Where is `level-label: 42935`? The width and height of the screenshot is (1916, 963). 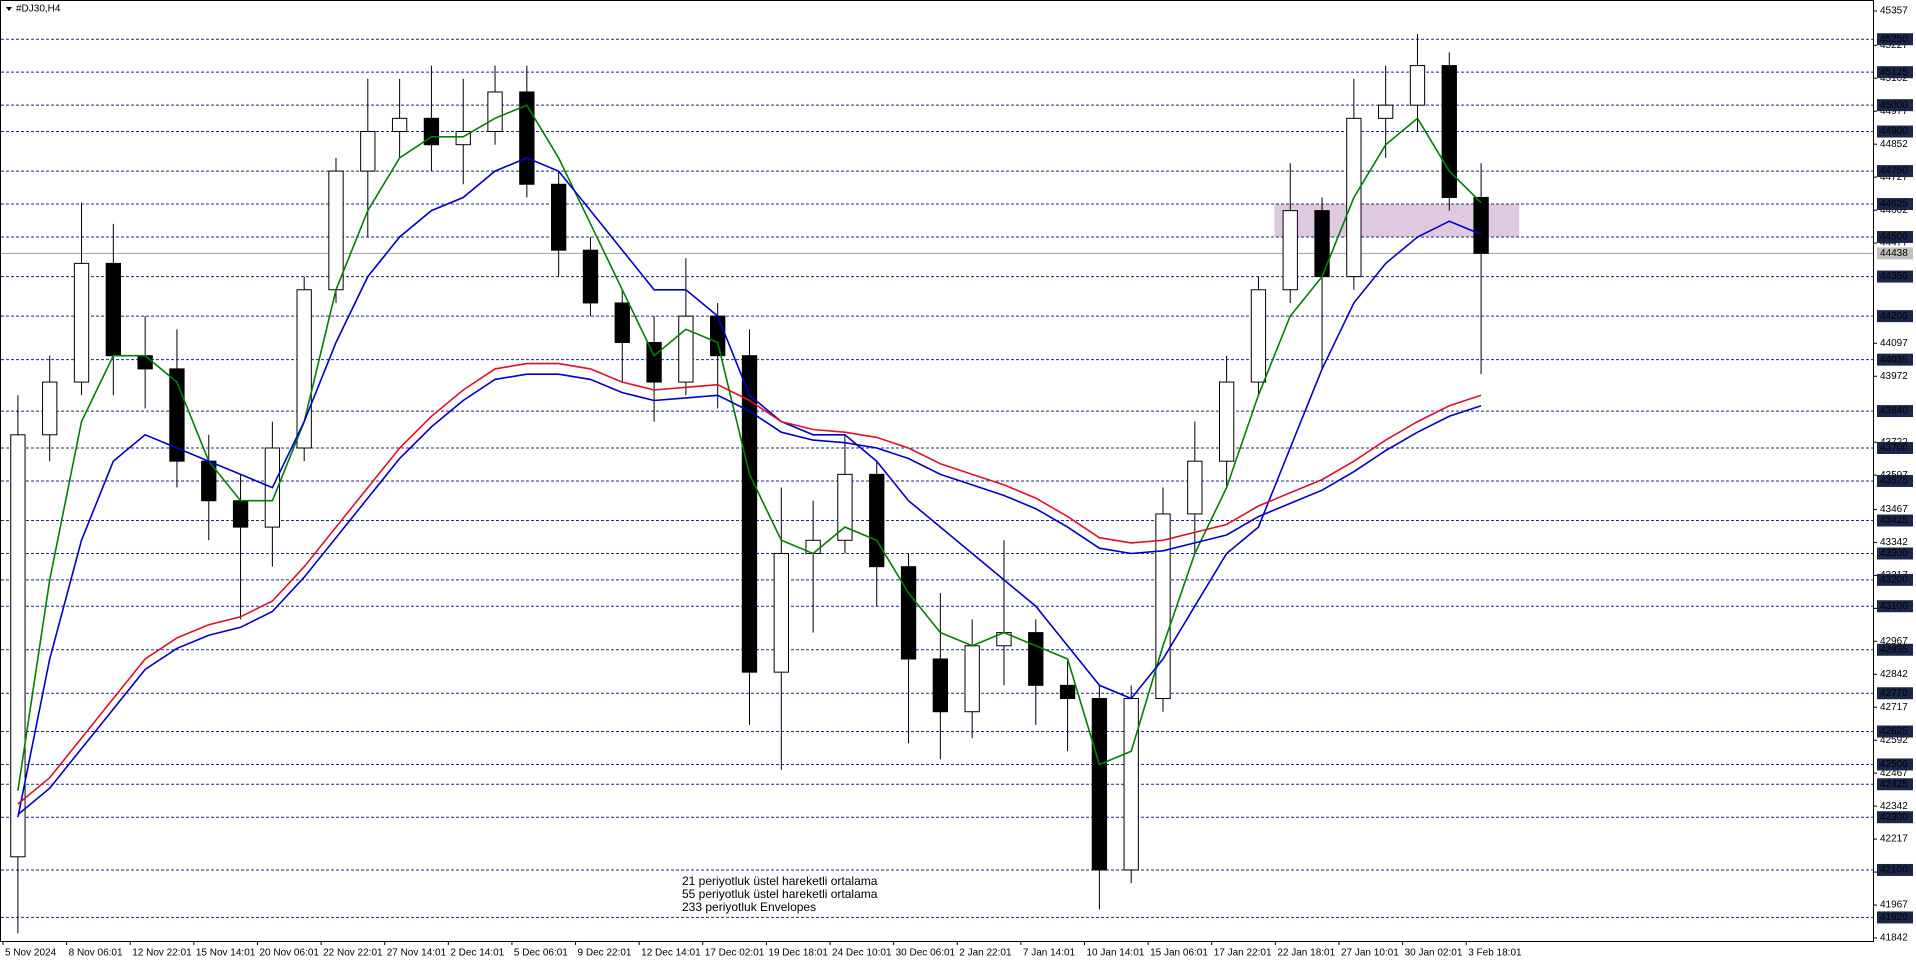
level-label: 42935 is located at coordinates (1894, 649).